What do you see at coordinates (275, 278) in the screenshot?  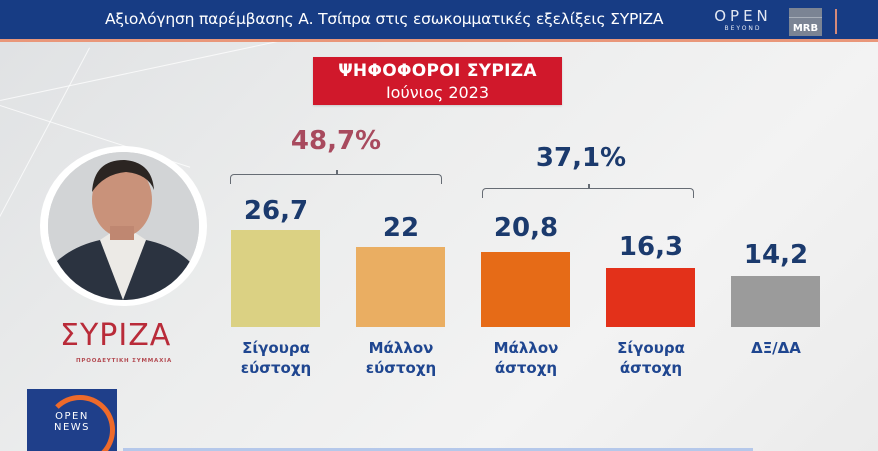 I see `bar-surely-apt` at bounding box center [275, 278].